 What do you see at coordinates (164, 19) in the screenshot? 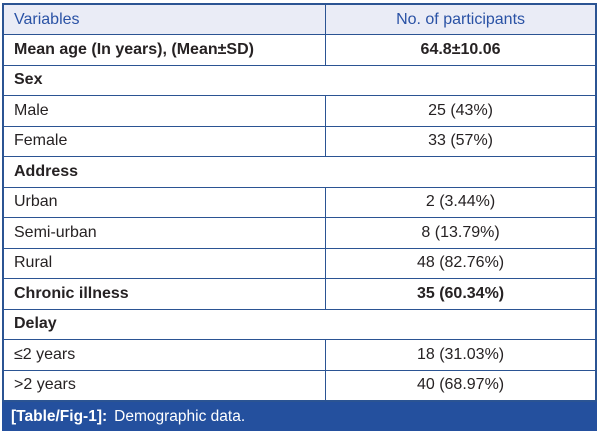
I see `header-cell-variables: Variables` at bounding box center [164, 19].